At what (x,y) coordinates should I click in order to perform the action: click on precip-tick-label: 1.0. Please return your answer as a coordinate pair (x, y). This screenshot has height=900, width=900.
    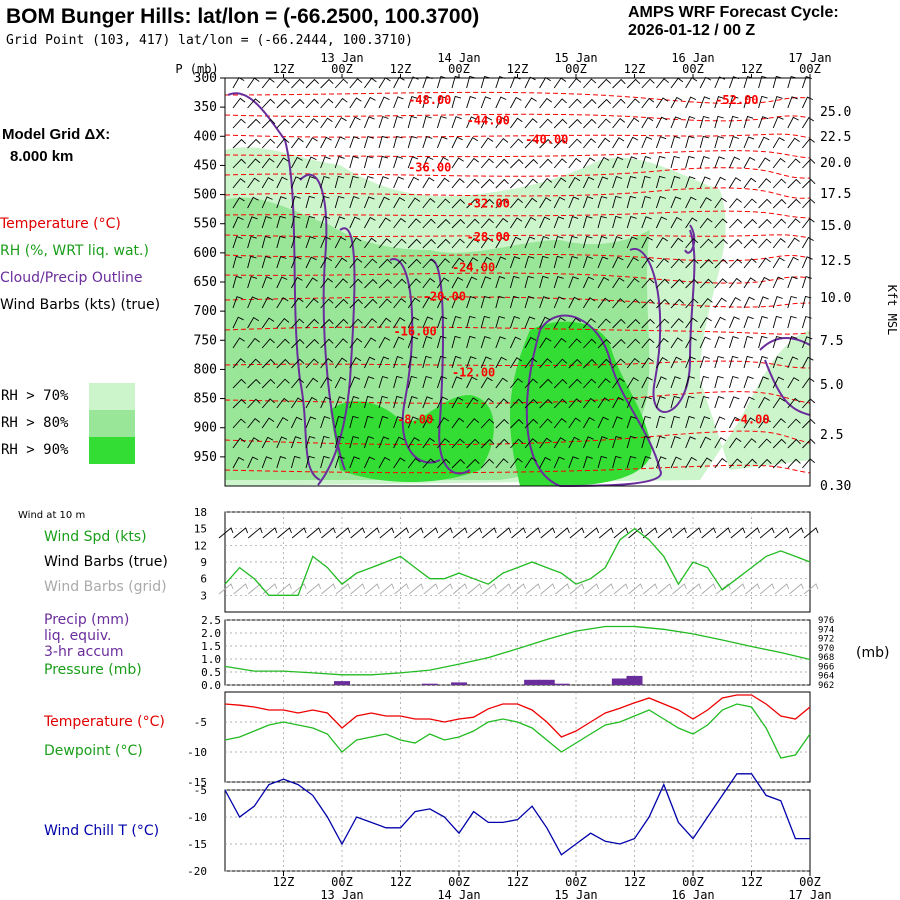
    Looking at the image, I should click on (211, 659).